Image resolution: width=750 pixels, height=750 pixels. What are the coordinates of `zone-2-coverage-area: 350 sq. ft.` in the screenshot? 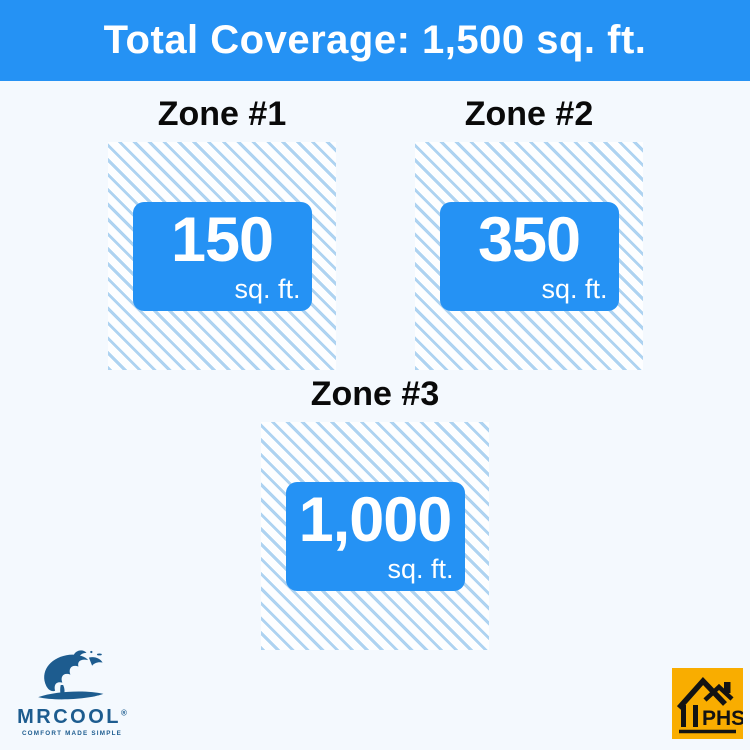 It's located at (529, 256).